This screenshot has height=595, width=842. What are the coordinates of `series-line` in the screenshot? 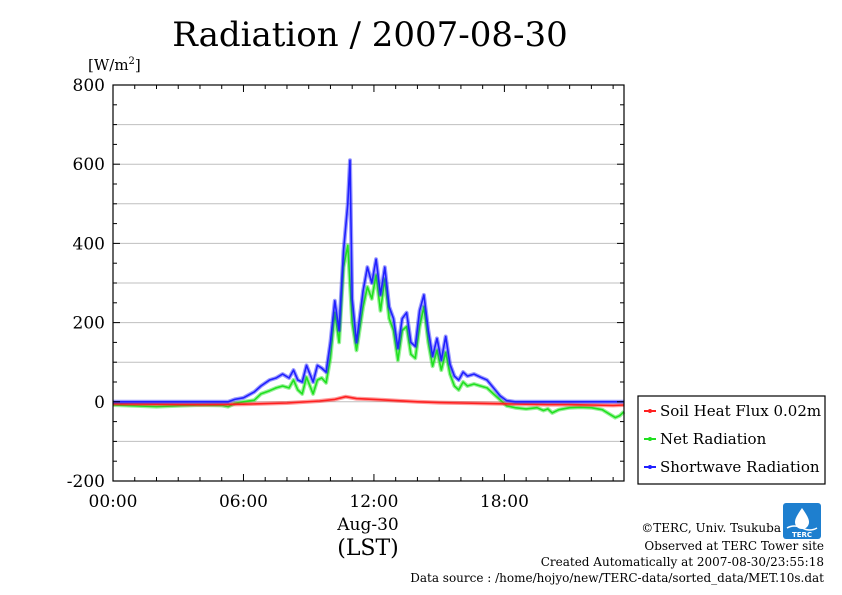 It's located at (368, 401).